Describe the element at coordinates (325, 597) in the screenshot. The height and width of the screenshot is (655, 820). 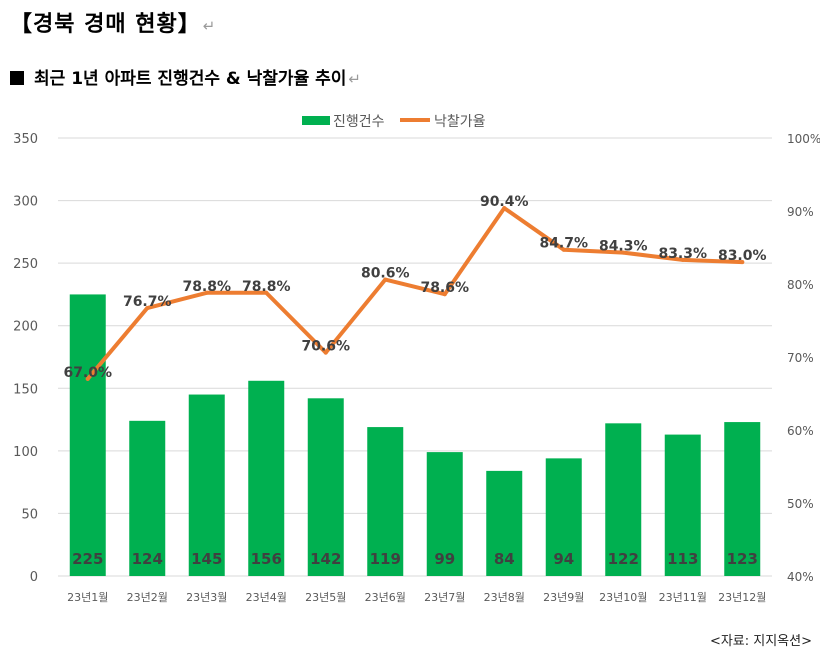
I see `x-tick-label: 23년5월` at that location.